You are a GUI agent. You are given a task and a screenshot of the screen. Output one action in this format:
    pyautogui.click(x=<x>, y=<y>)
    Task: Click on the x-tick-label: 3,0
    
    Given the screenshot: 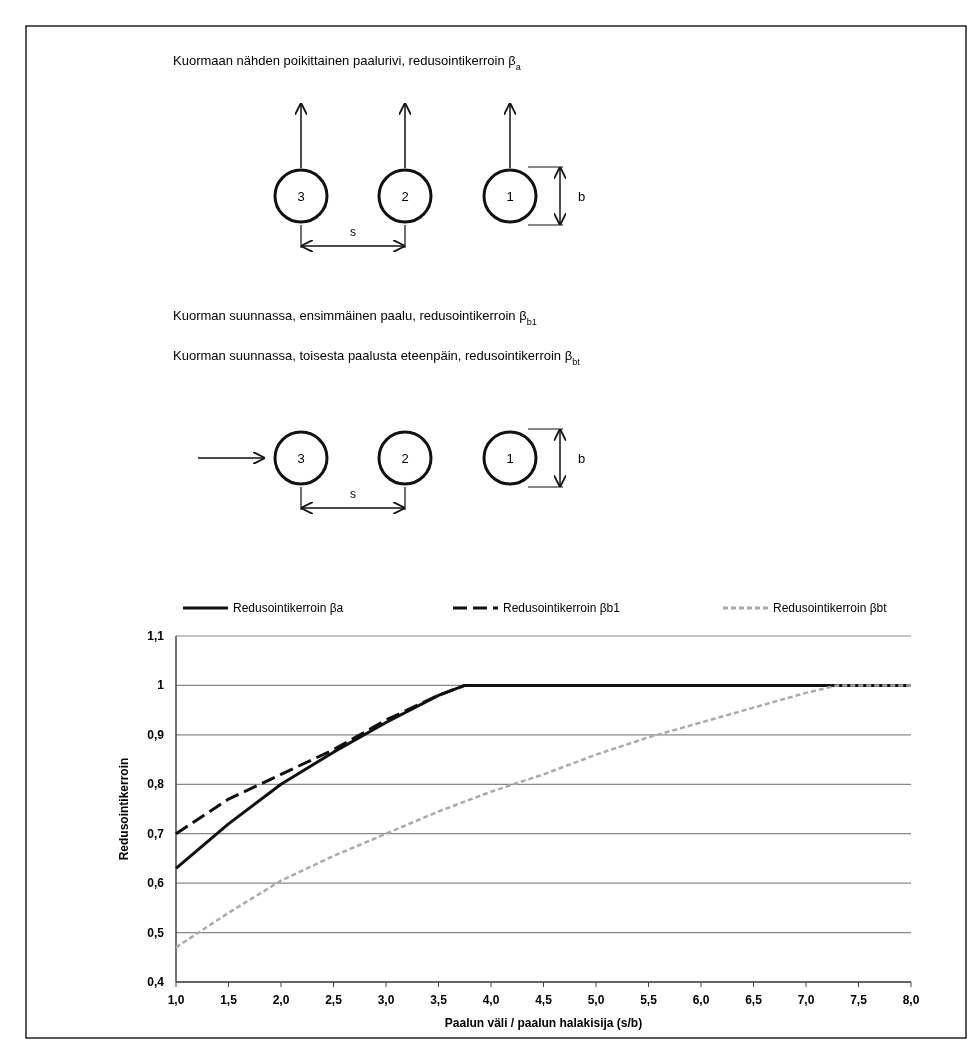 What is the action you would take?
    pyautogui.click(x=386, y=1000)
    